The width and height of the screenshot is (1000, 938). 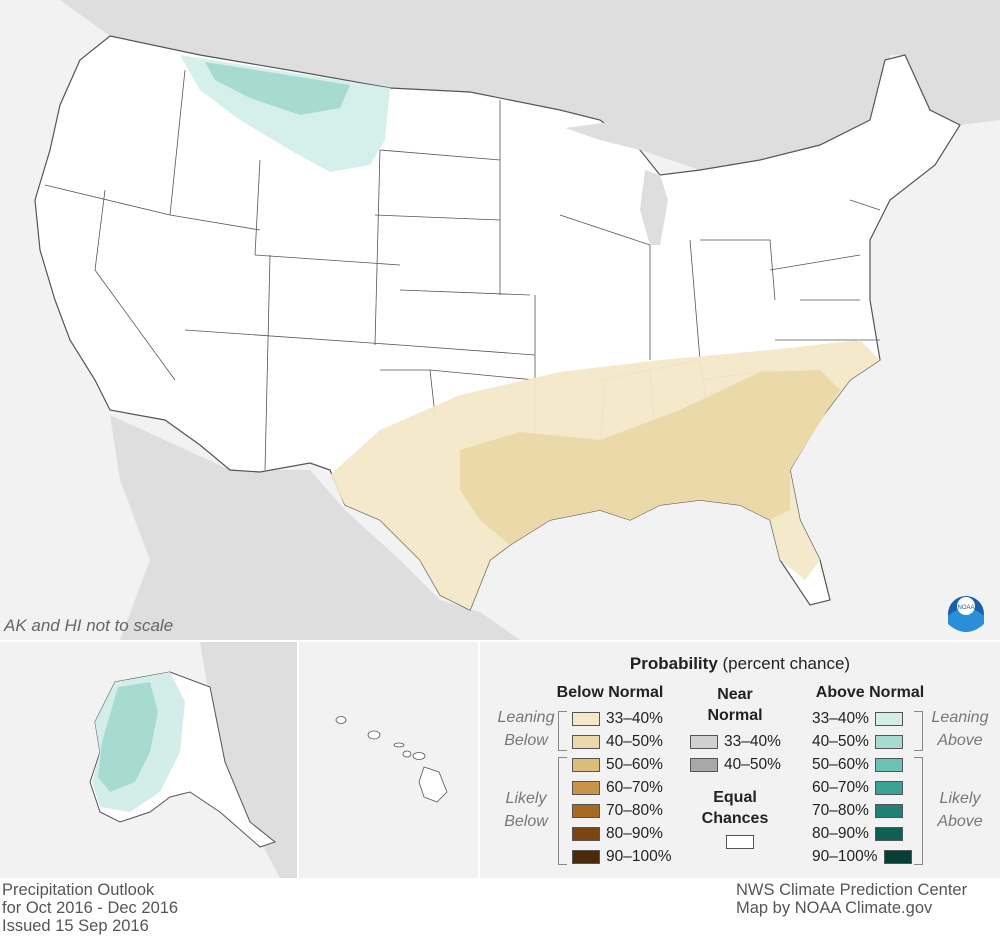 What do you see at coordinates (735, 705) in the screenshot?
I see `near-normal-heading: Near Normal` at bounding box center [735, 705].